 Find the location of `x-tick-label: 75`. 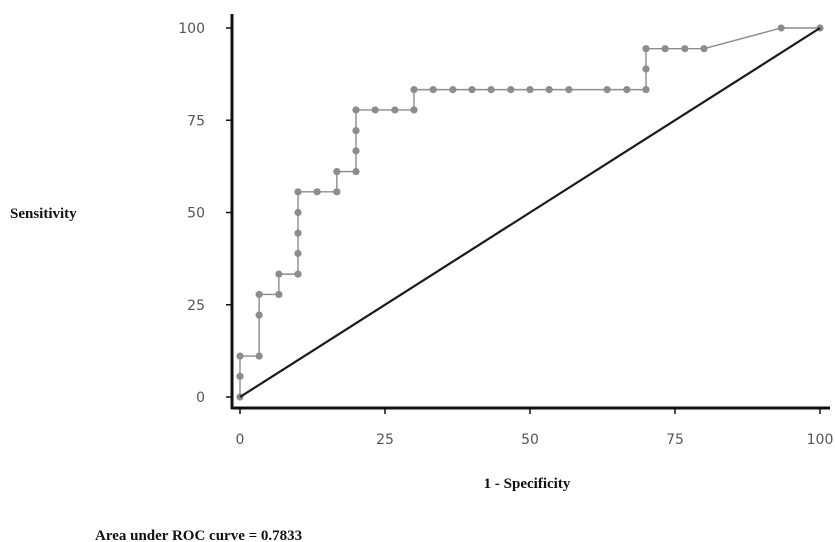

x-tick-label: 75 is located at coordinates (675, 440).